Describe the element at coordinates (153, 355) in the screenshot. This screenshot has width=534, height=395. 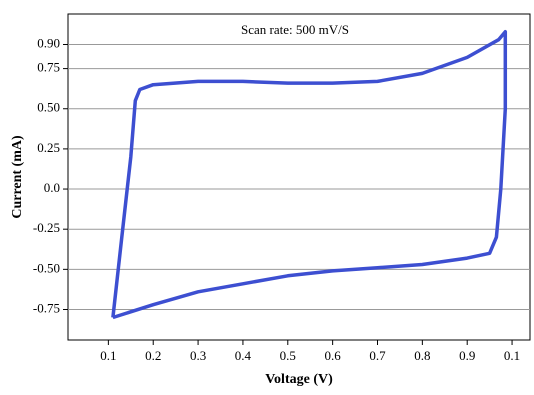
I see `x-tick-label: 0.2` at that location.